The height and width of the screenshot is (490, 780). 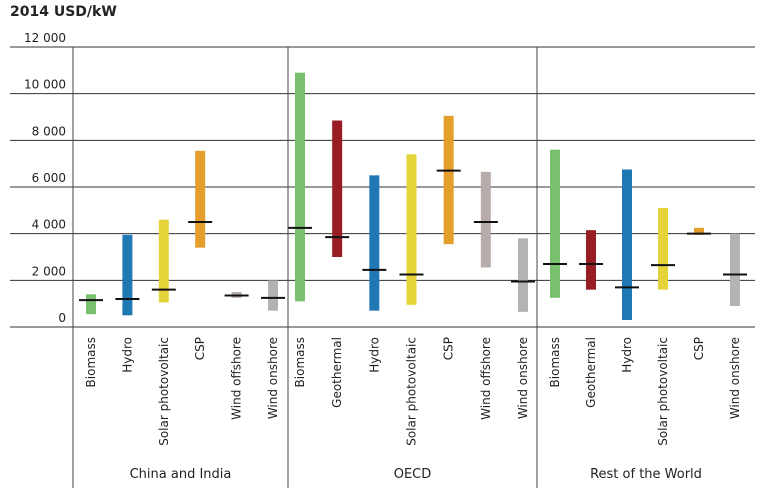 I want to click on y-tick-label: 6 000, so click(x=49, y=178).